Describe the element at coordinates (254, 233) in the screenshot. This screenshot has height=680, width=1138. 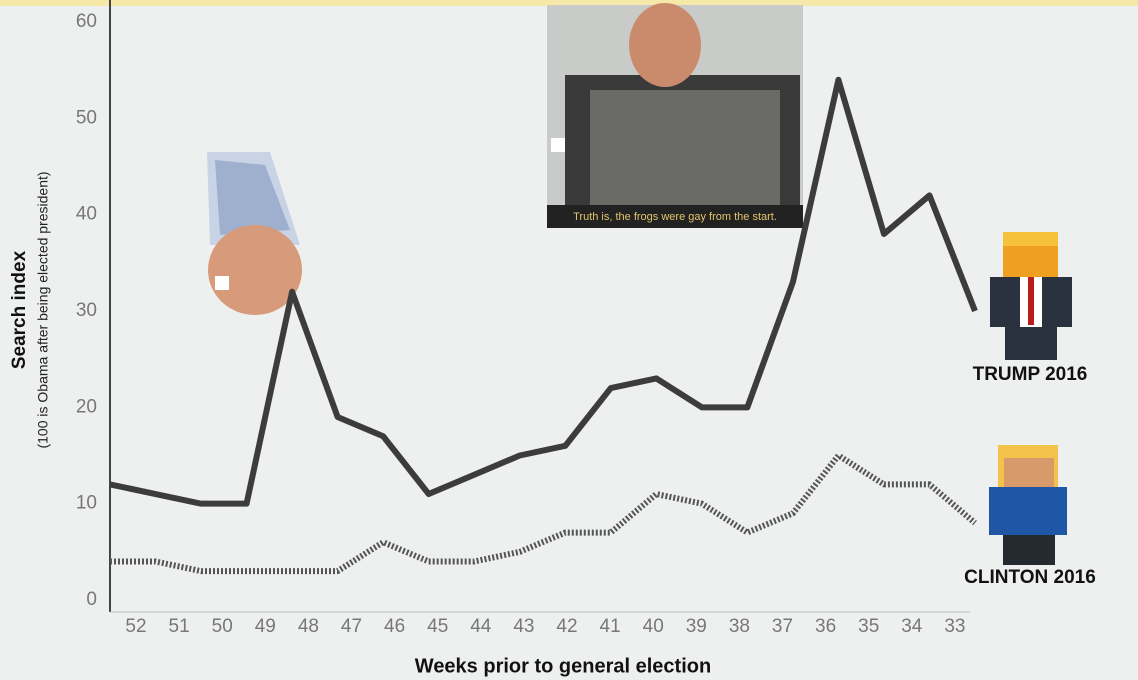
I see `tinfoil-image` at that location.